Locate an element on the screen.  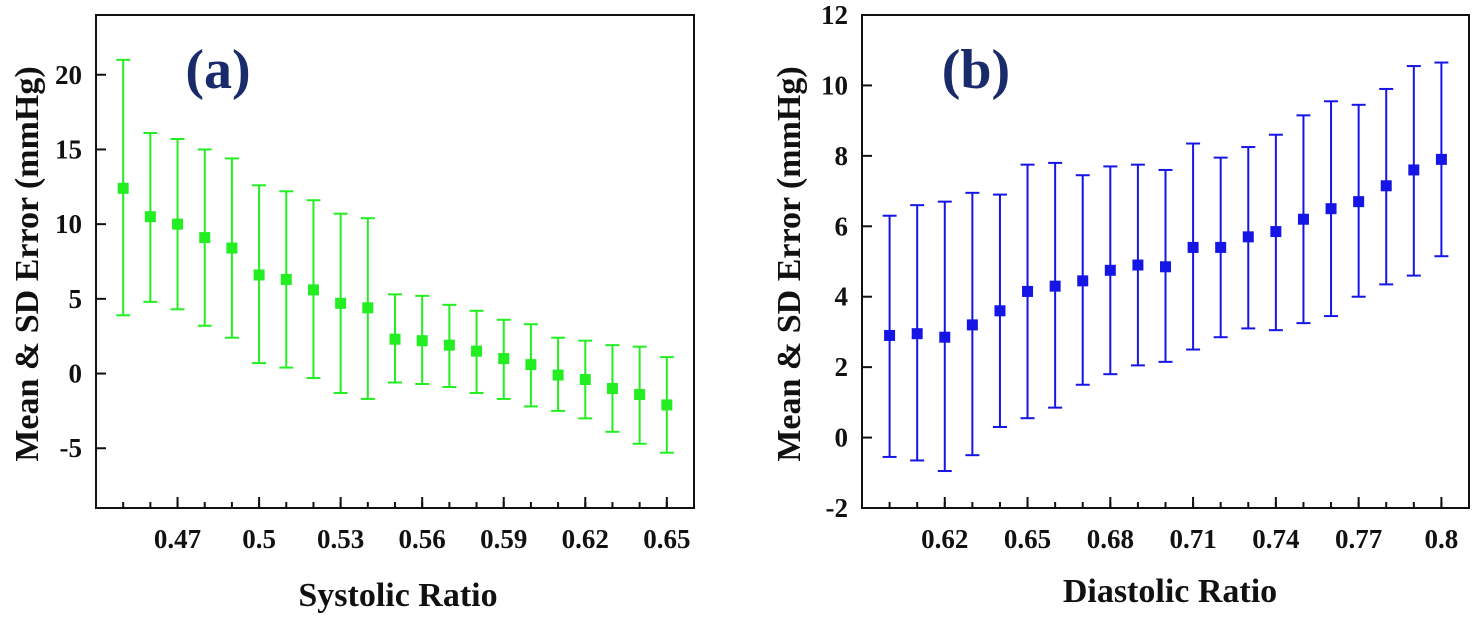
x-tick-label-a: 0.62 is located at coordinates (585, 539).